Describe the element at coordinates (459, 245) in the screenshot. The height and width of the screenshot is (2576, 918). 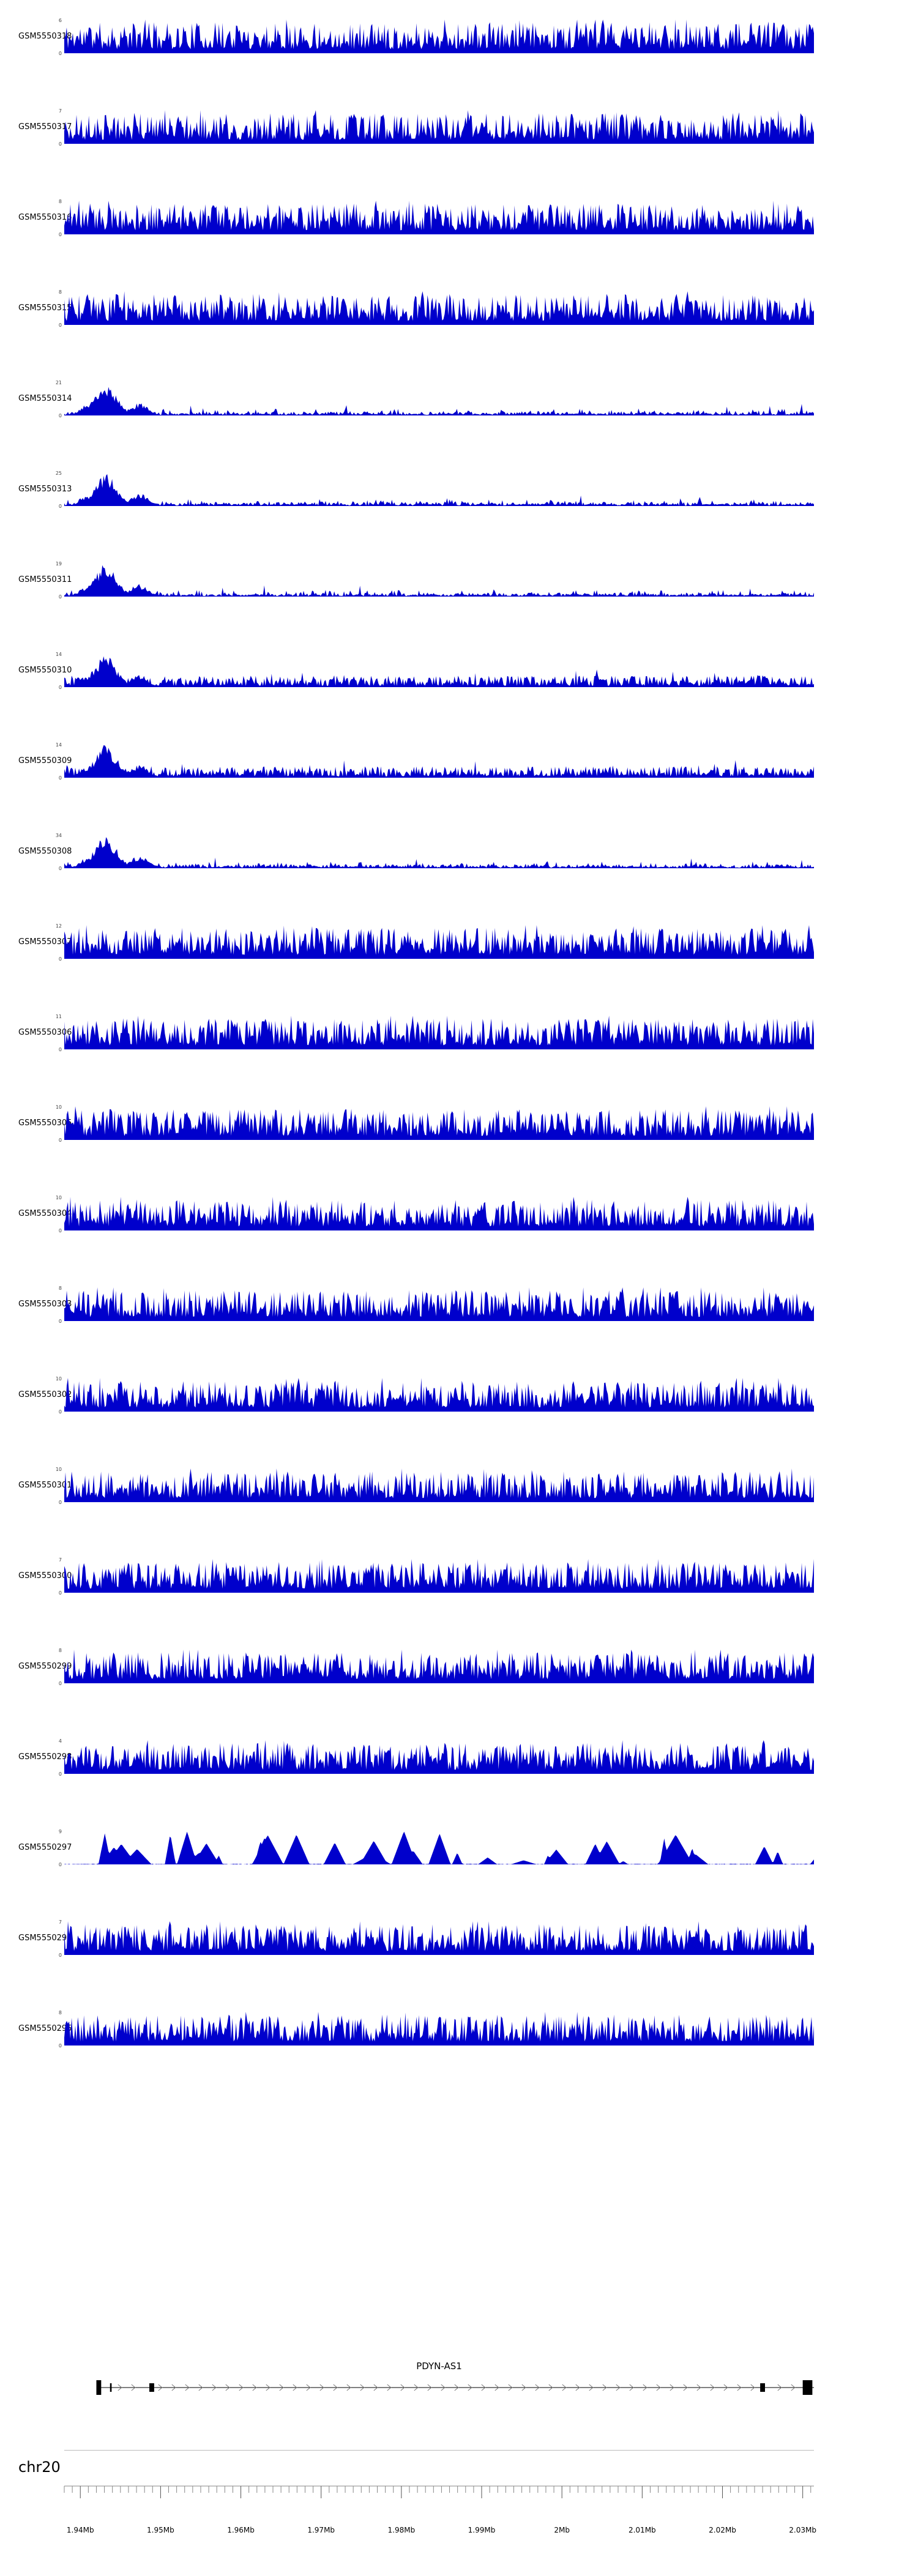
I see `track-row: GSM5550316 8 0` at that location.